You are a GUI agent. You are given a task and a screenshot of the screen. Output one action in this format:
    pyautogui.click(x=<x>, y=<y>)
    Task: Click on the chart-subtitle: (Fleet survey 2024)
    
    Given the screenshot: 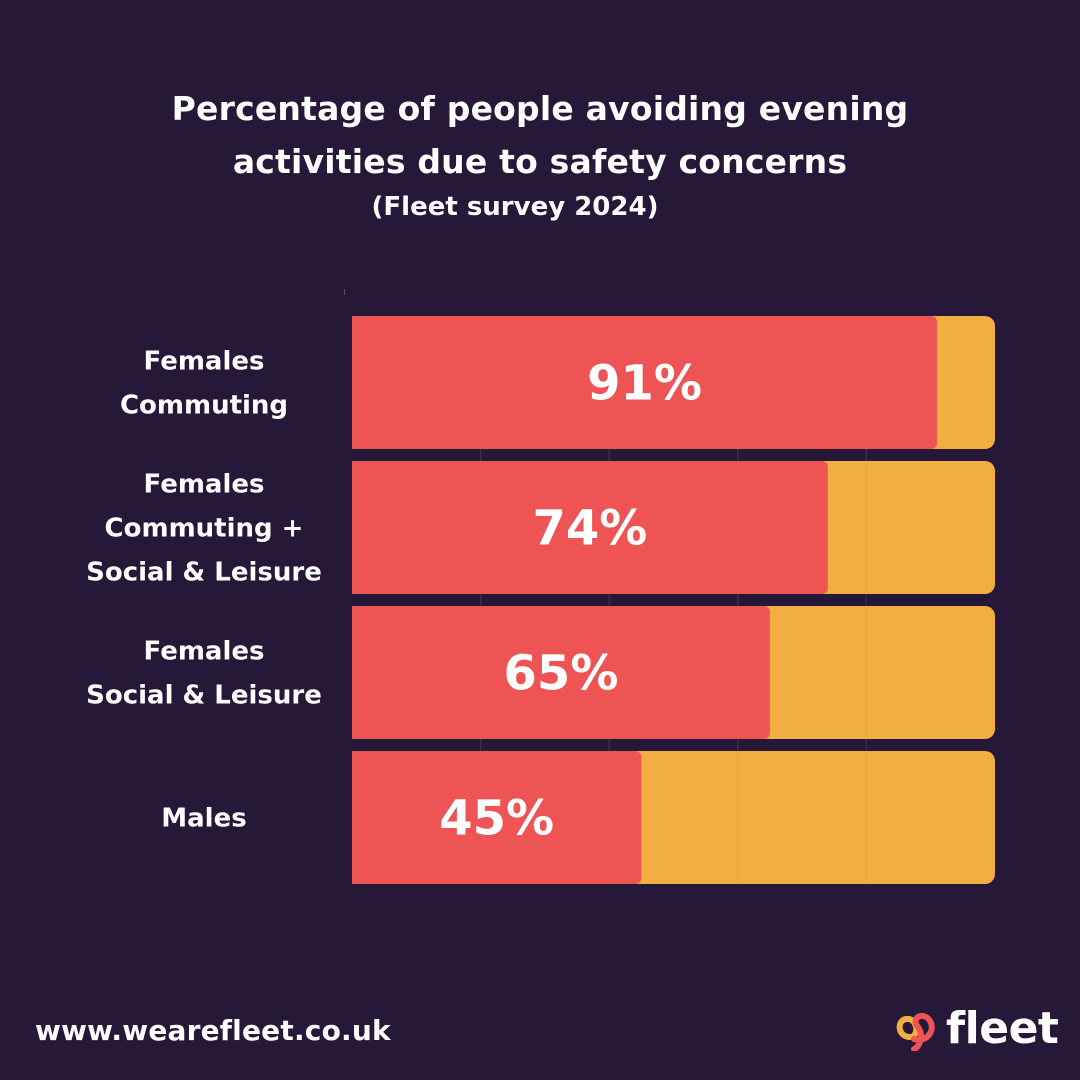 What is the action you would take?
    pyautogui.click(x=515, y=207)
    